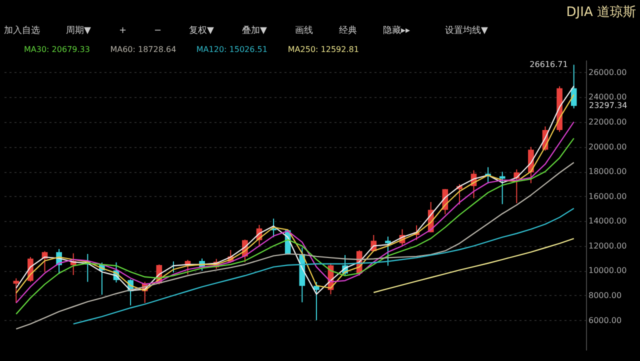 Image resolution: width=640 pixels, height=361 pixels. Describe the element at coordinates (607, 171) in the screenshot. I see `y-tick-label: 18000.00` at that location.